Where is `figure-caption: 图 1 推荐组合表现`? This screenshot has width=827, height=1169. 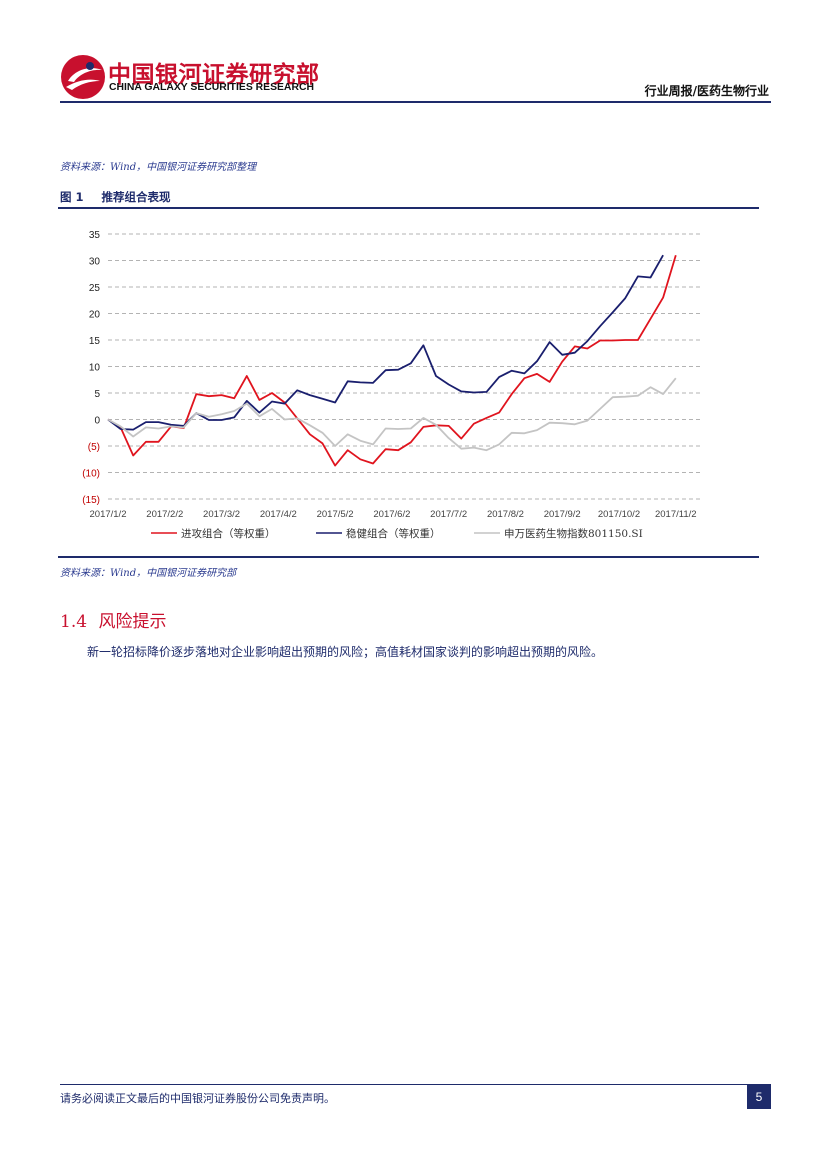 figure-caption: 图 1 推荐组合表现 is located at coordinates (115, 197).